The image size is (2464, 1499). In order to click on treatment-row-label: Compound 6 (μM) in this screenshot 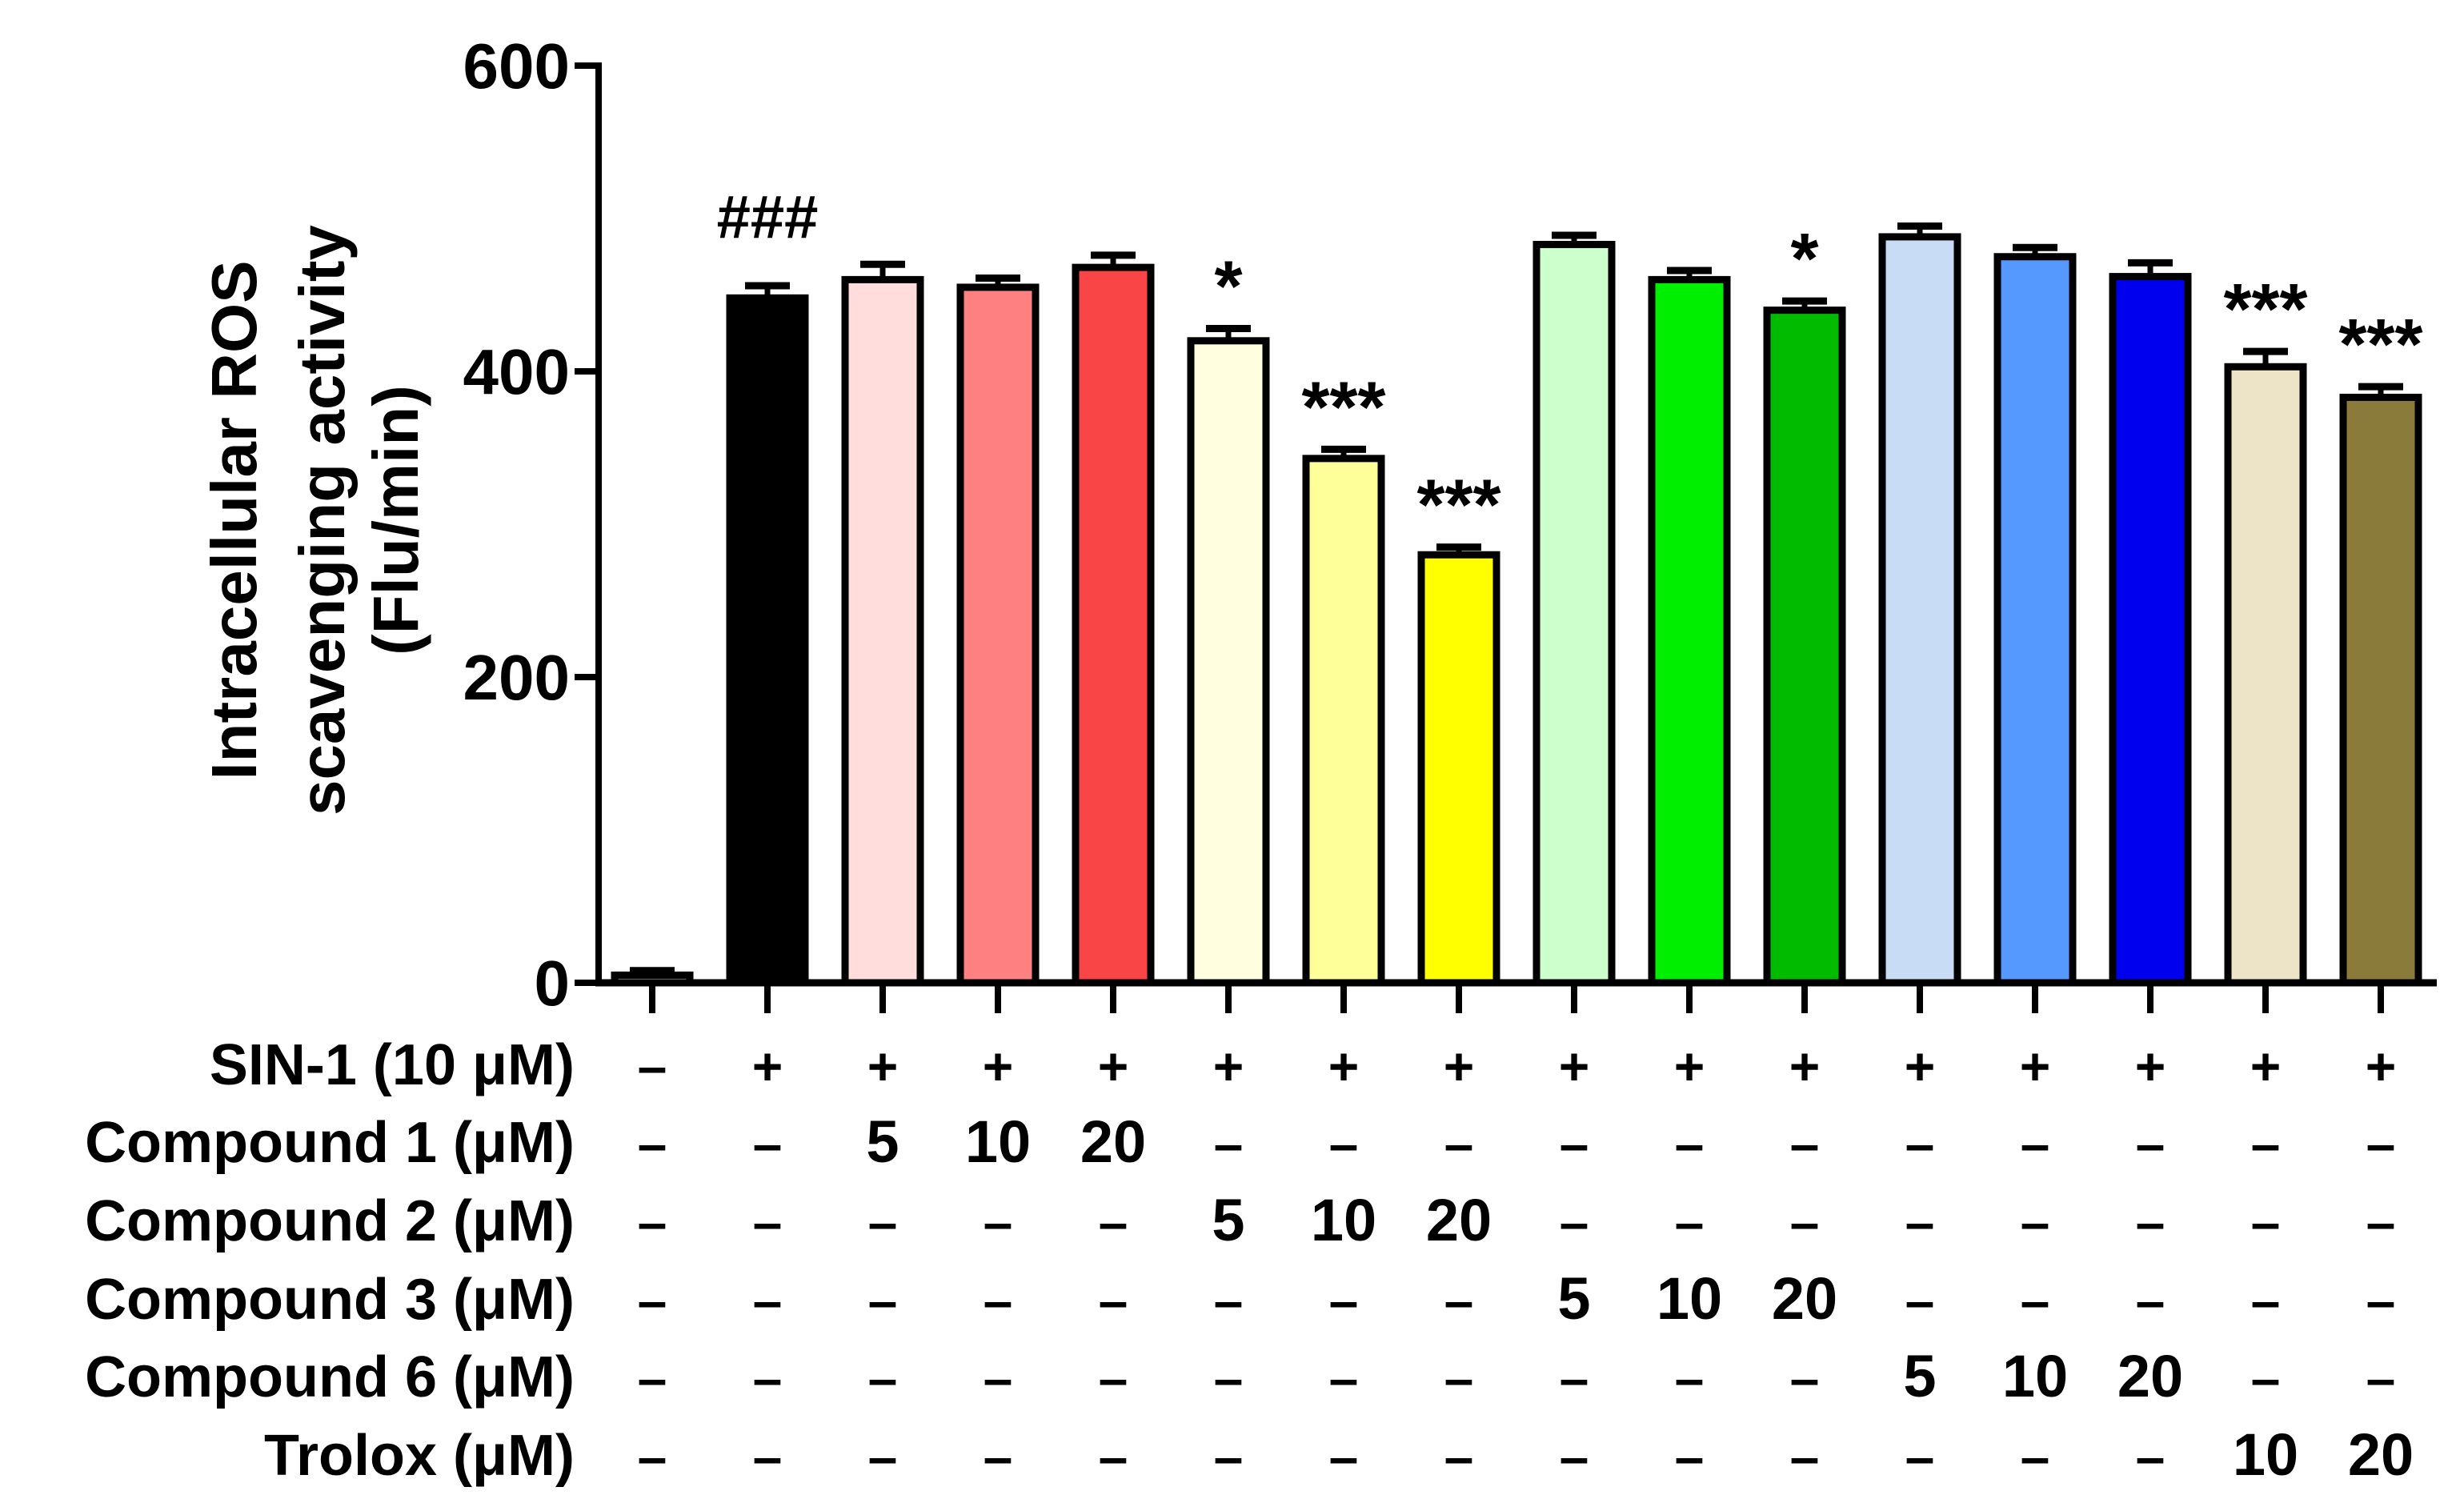, I will do `click(330, 1377)`.